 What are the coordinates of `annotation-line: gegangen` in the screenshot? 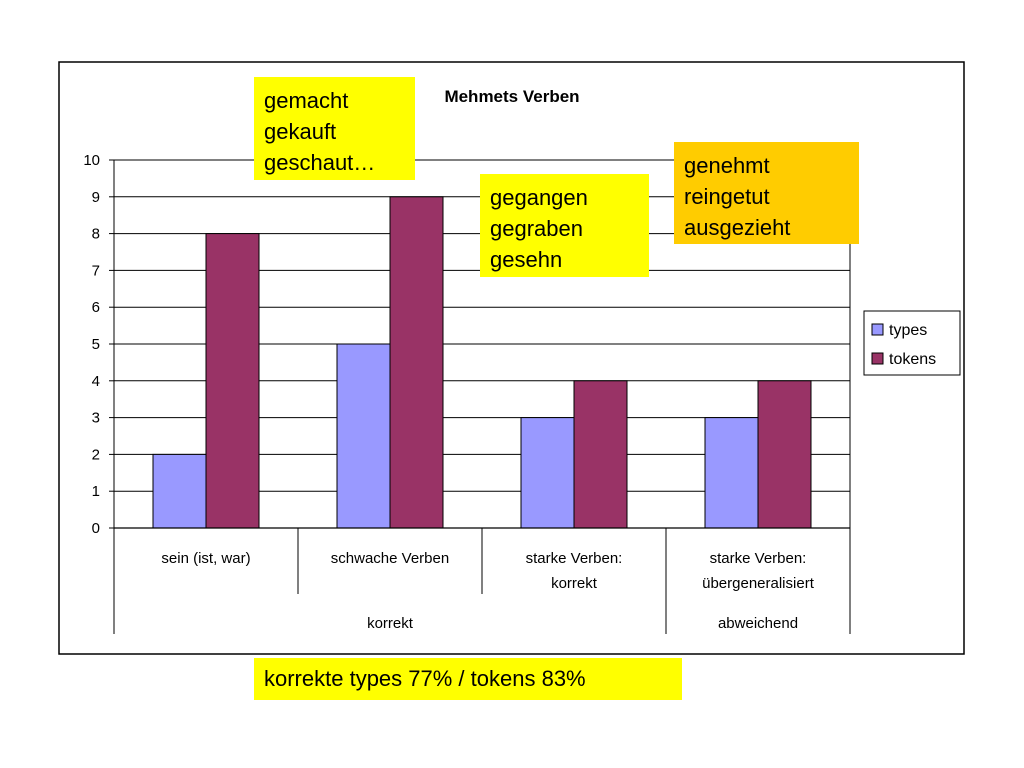 It's located at (539, 197).